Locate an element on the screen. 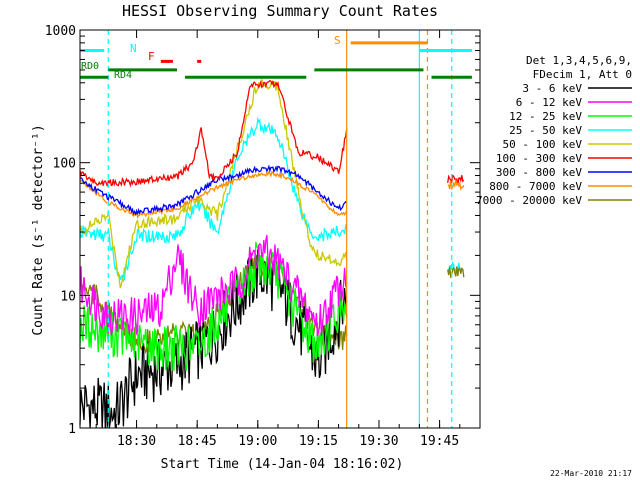  flag-rd4-label: RD4 is located at coordinates (123, 75).